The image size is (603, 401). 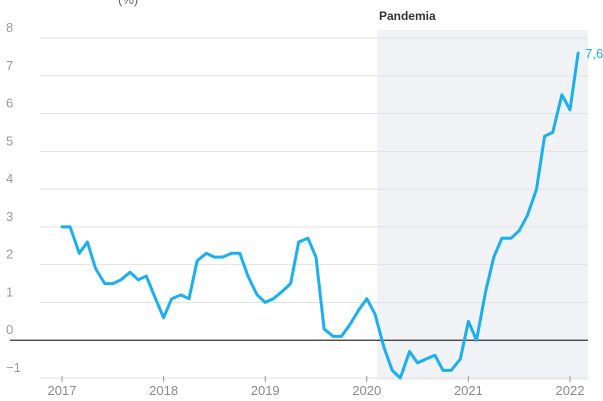 I want to click on x-tick-label: 2020, so click(x=366, y=390).